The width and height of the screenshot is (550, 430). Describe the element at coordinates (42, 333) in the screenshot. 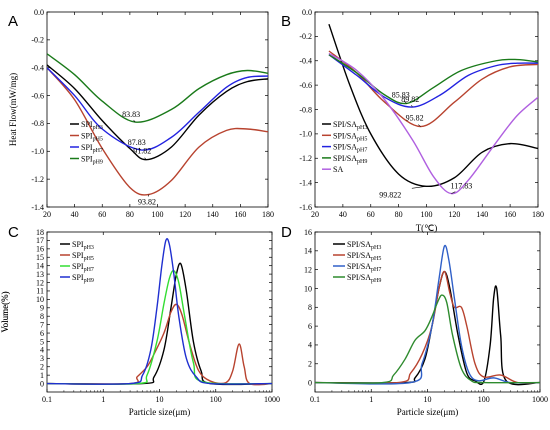

I see `y-tick-label: 6` at that location.